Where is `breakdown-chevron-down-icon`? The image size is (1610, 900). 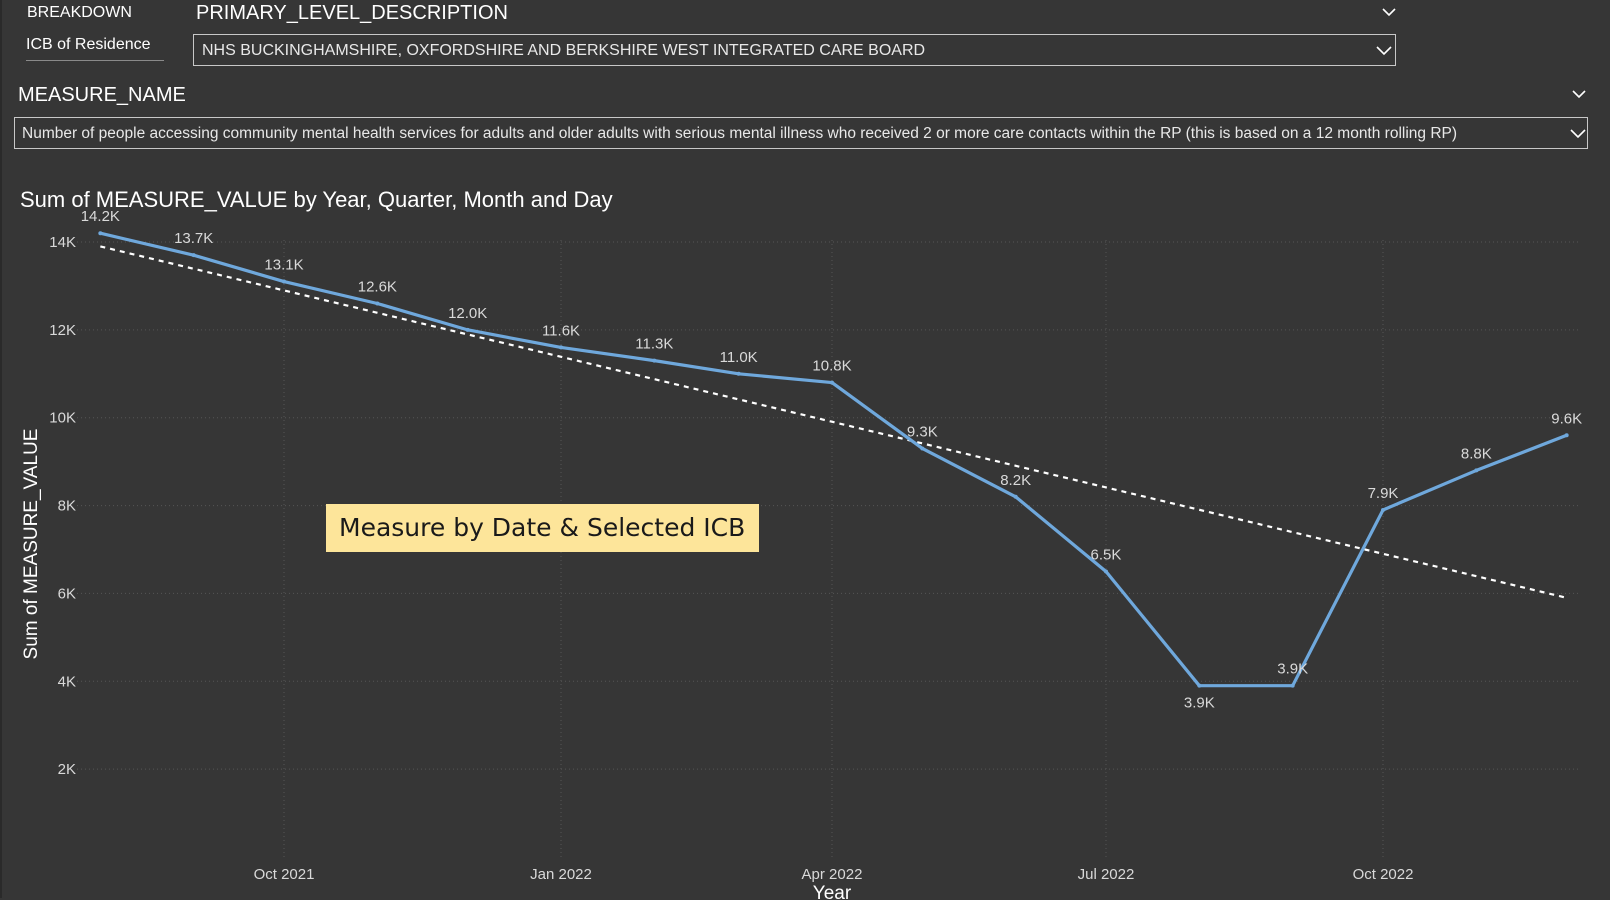 breakdown-chevron-down-icon is located at coordinates (1389, 13).